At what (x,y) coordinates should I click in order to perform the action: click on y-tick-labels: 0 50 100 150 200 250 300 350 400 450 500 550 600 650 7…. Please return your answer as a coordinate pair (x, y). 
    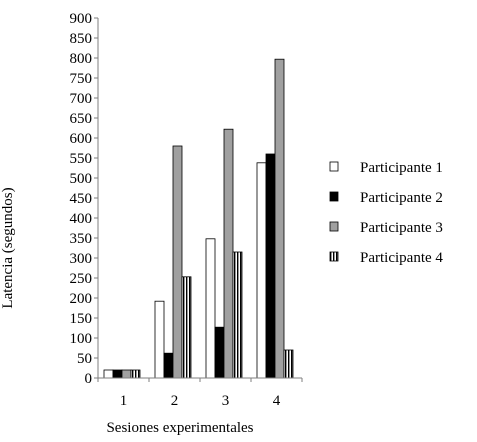
    Looking at the image, I should click on (81, 199).